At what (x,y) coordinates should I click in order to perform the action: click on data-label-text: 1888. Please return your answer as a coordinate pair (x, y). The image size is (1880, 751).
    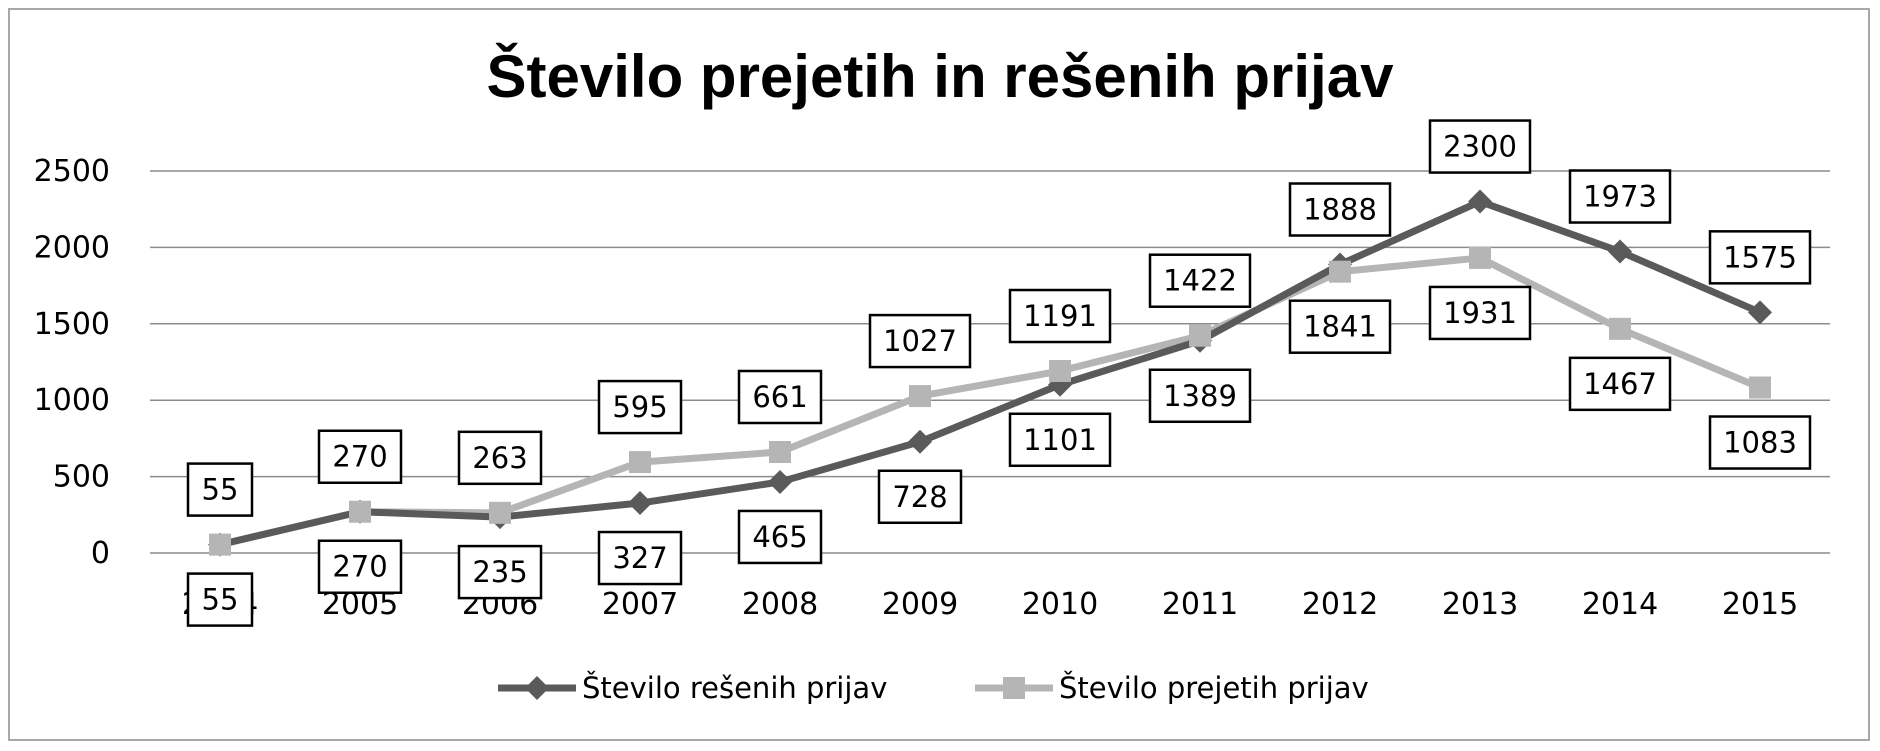
    Looking at the image, I should click on (1340, 210).